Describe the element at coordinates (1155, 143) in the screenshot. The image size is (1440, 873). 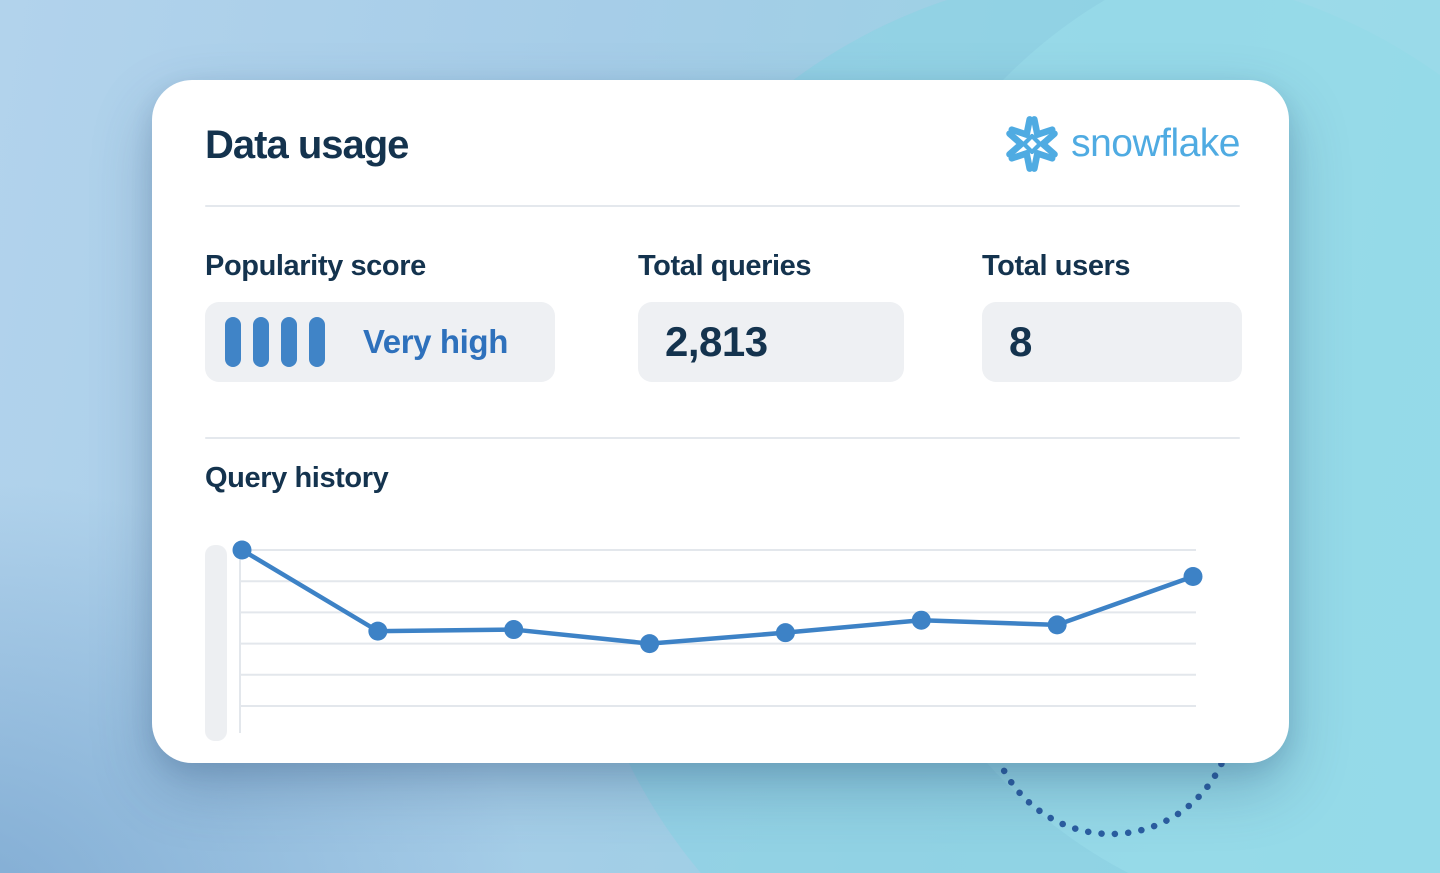
I see `snowflake-wordmark: snowflake` at that location.